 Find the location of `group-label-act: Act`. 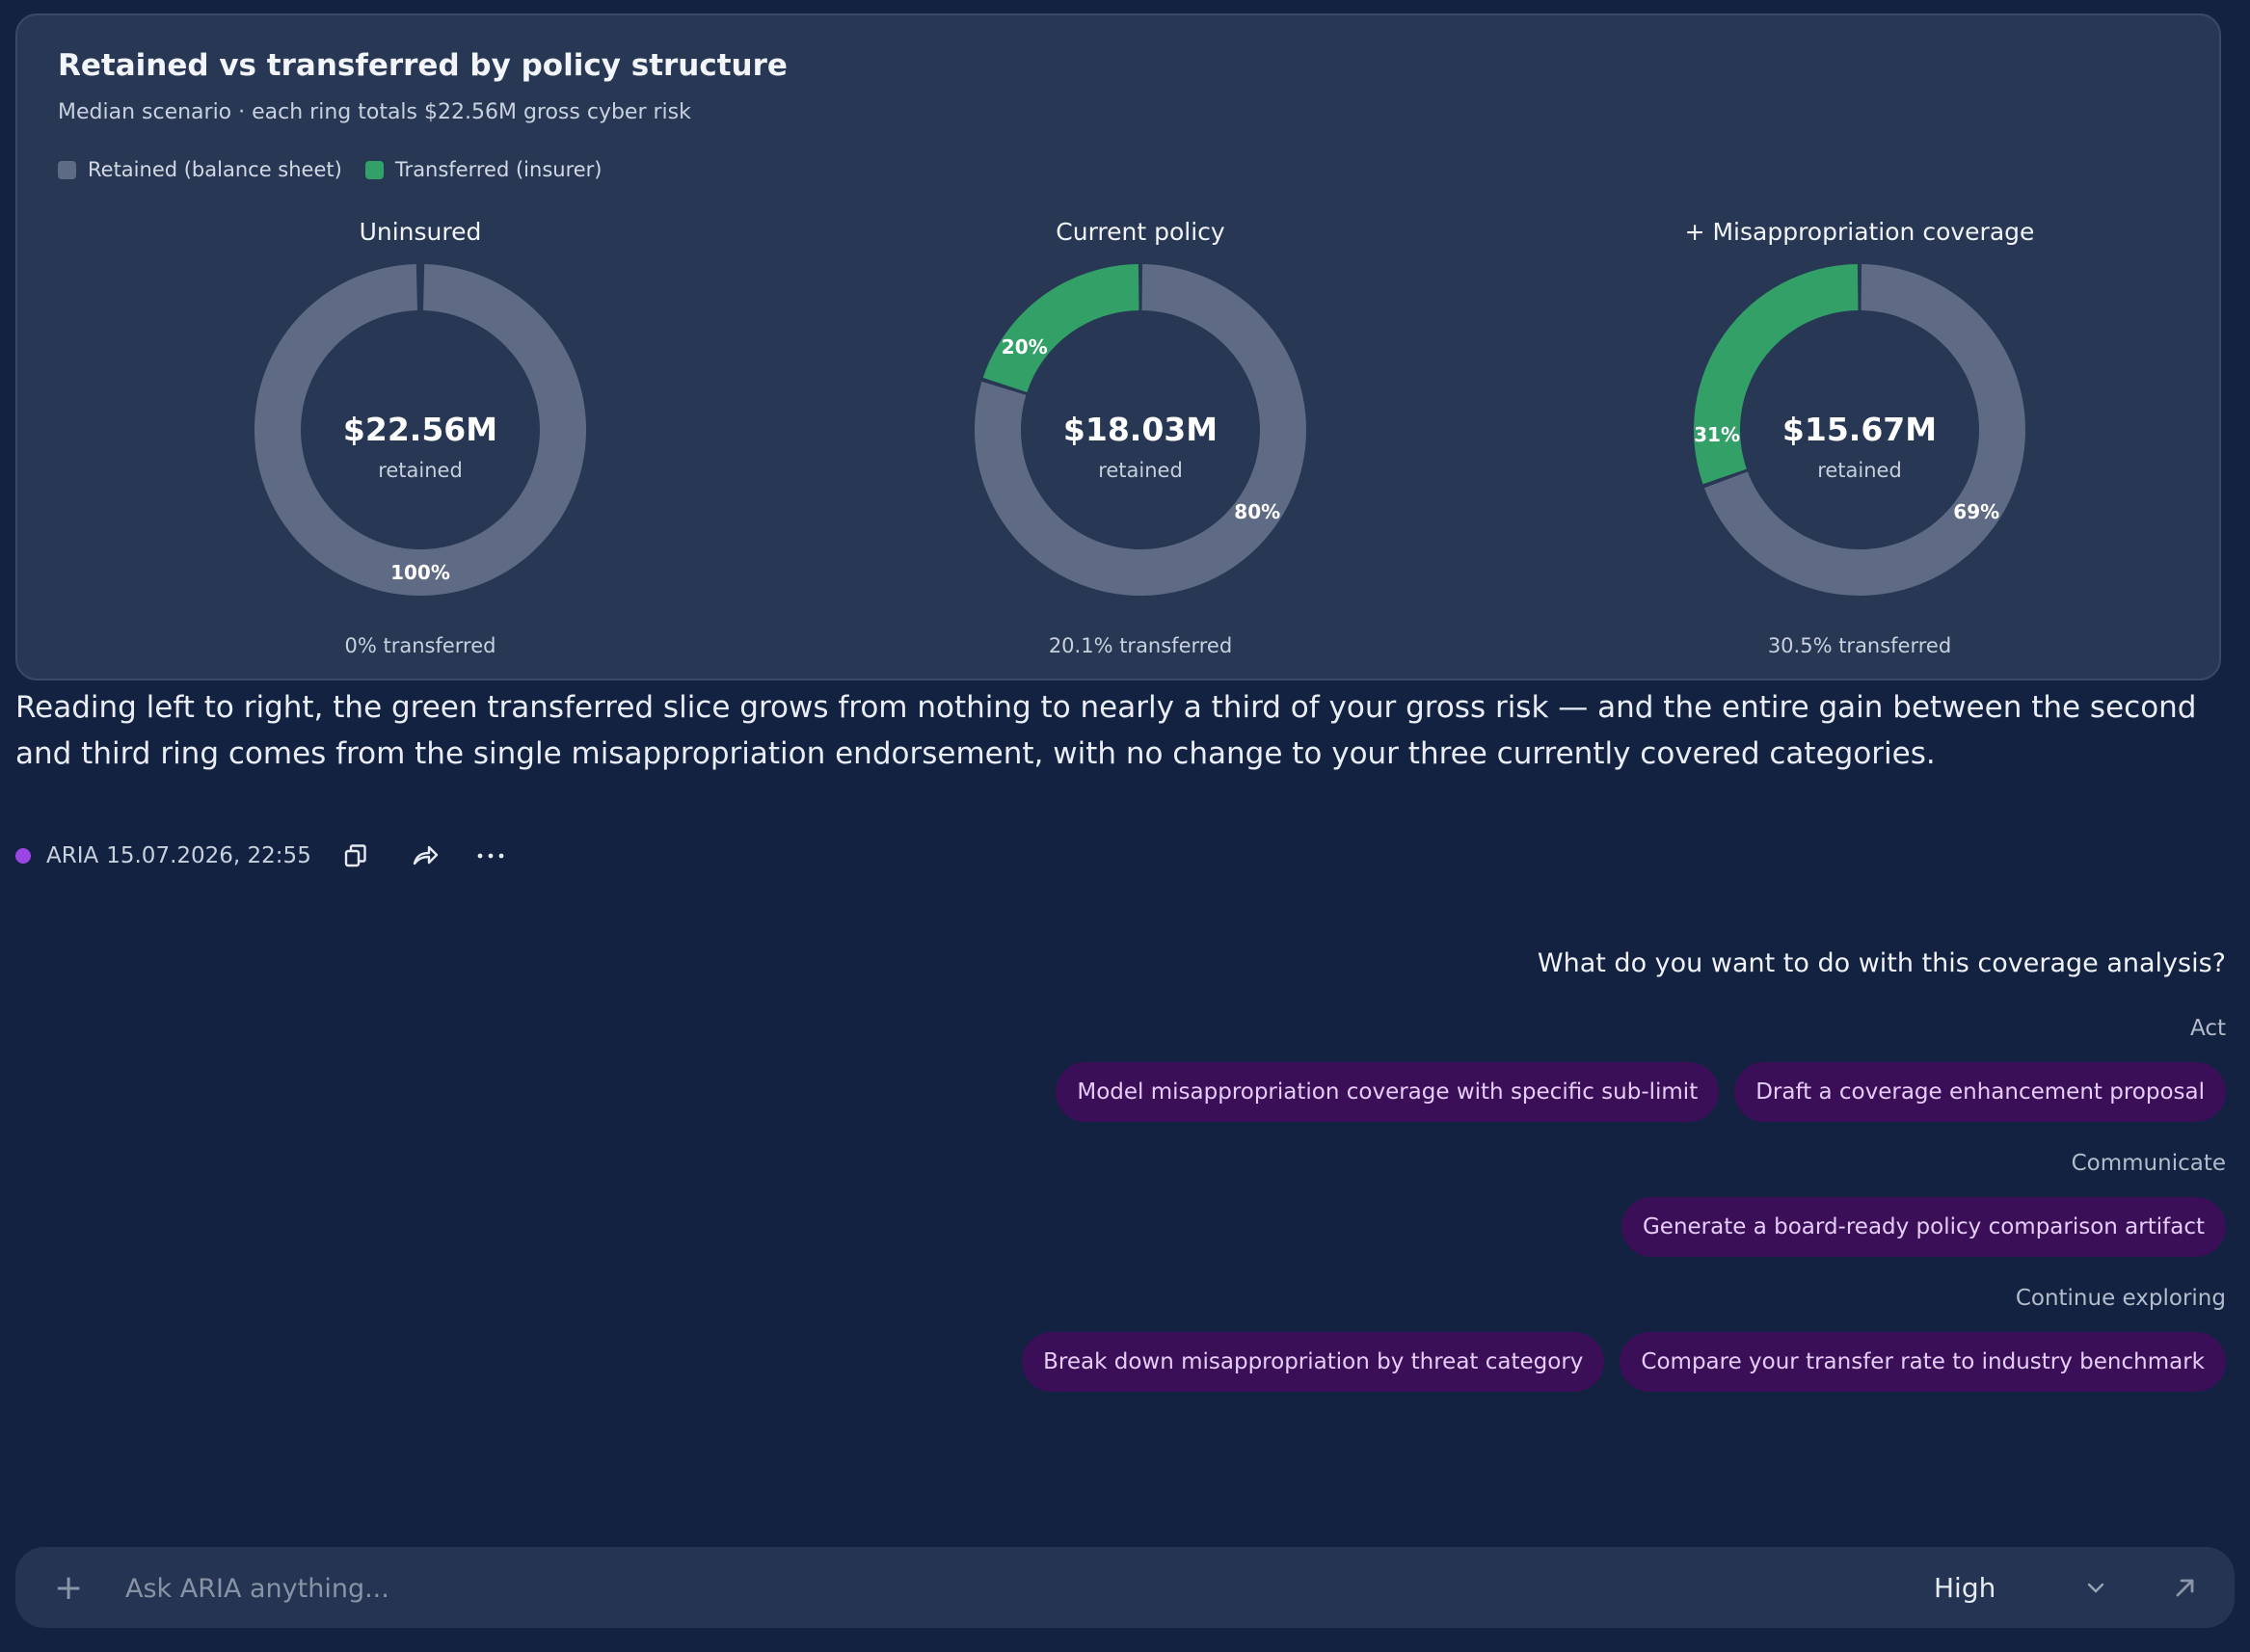

group-label-act: Act is located at coordinates (2208, 1028).